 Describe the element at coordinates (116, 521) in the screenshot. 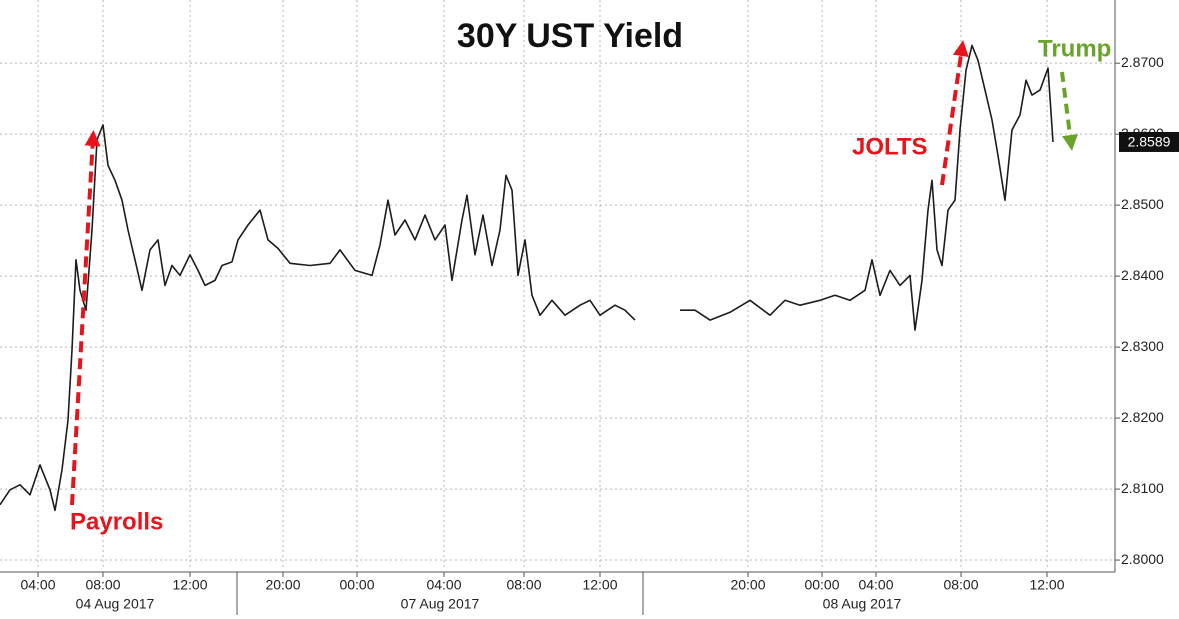

I see `annotation: Payrolls` at that location.